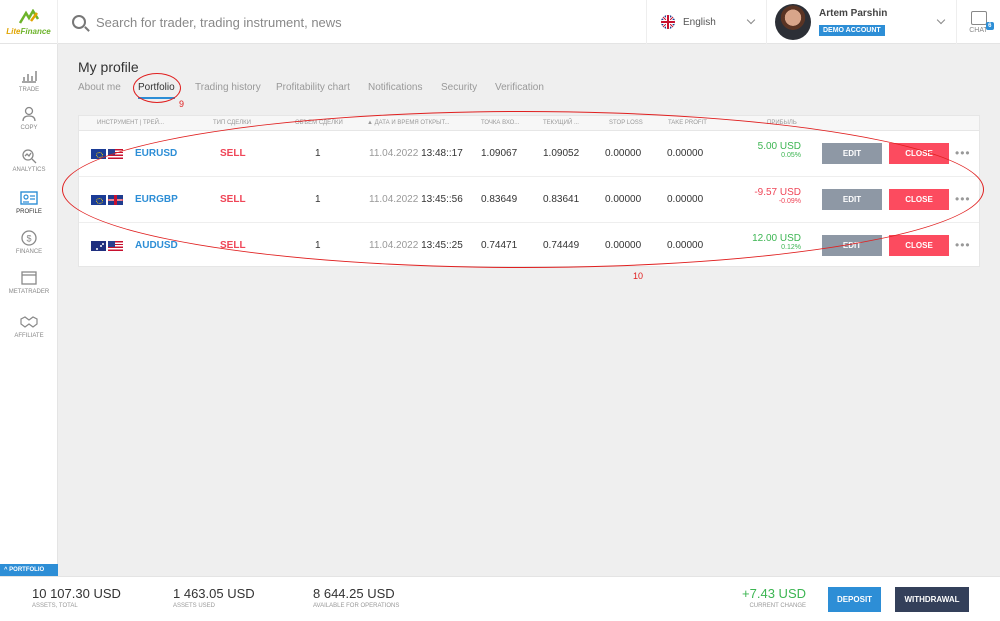 This screenshot has width=1000, height=621. I want to click on sidebar-item-copy: COPY, so click(29, 118).